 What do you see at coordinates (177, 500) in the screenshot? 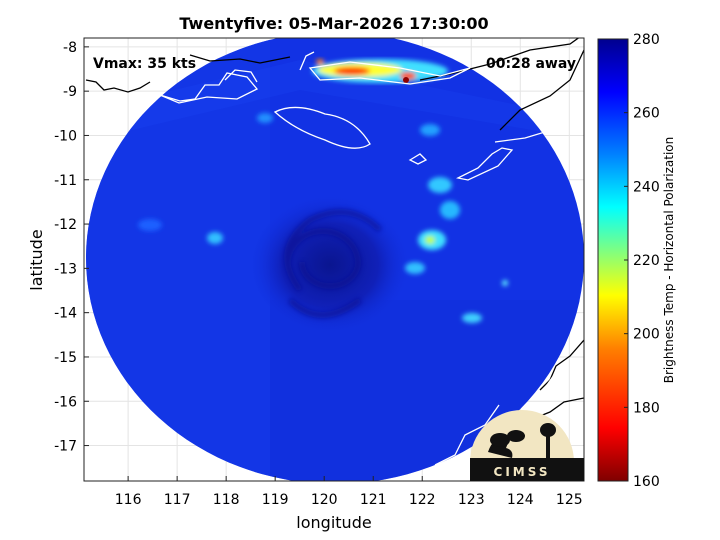
I see `x-tick-label: 117` at bounding box center [177, 500].